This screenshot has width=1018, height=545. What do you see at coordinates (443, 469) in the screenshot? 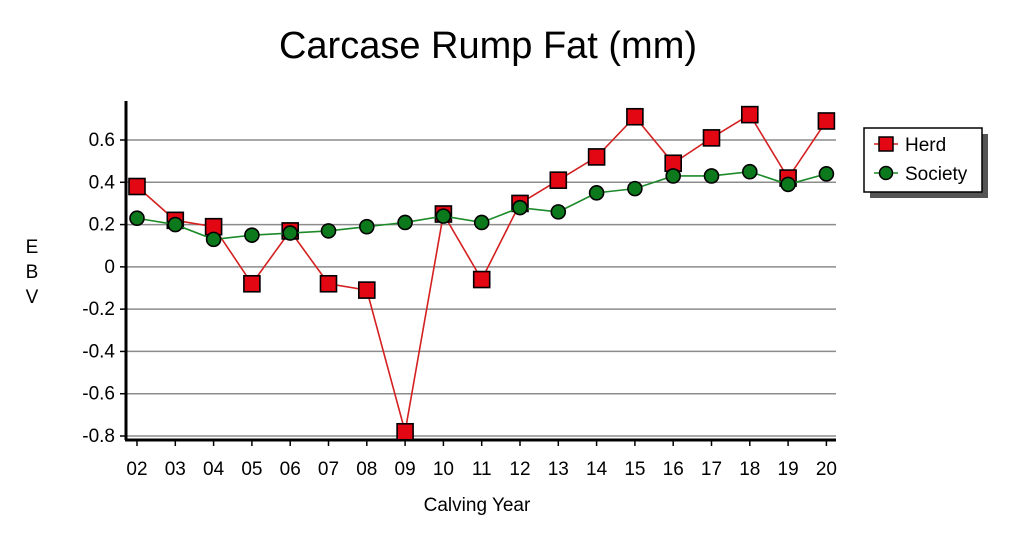
I see `x-tick-label: 10` at bounding box center [443, 469].